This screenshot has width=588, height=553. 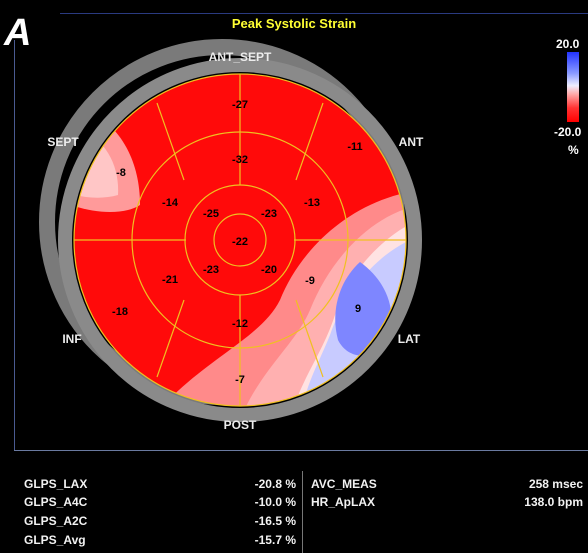 I want to click on wall-label-post: POST, so click(x=240, y=425).